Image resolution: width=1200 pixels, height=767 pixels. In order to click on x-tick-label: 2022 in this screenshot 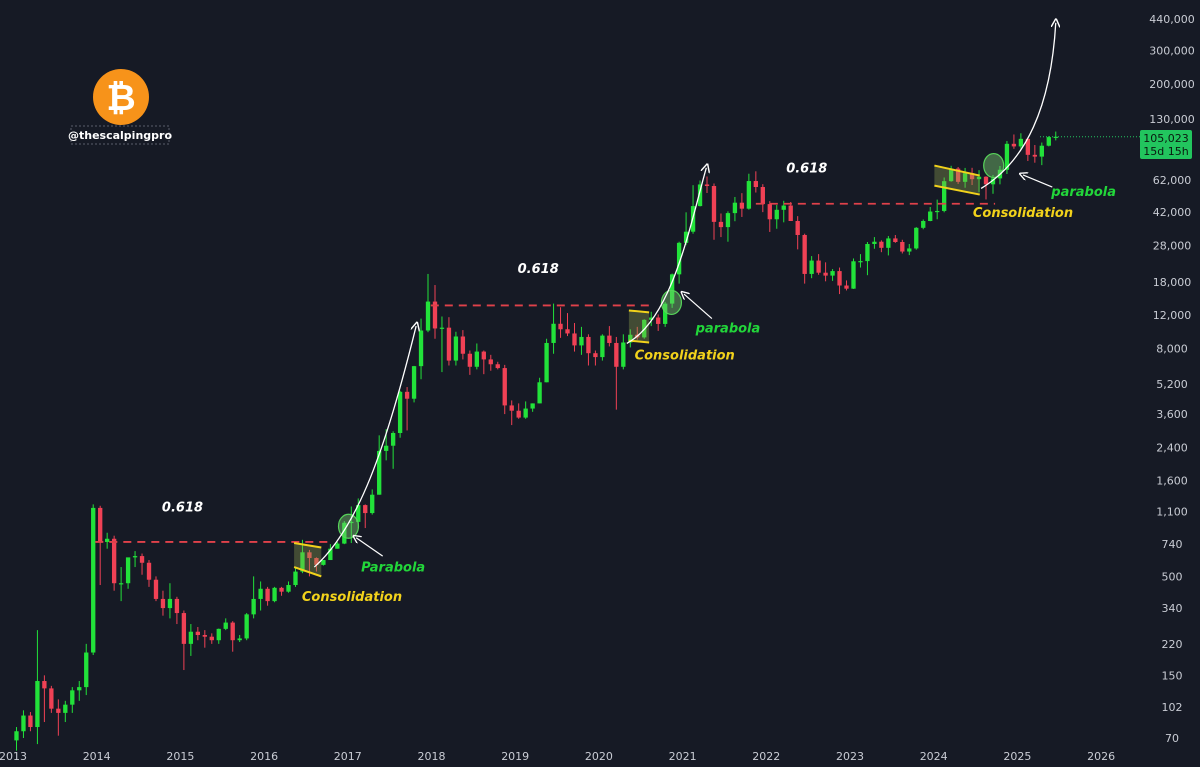, I will do `click(766, 756)`.